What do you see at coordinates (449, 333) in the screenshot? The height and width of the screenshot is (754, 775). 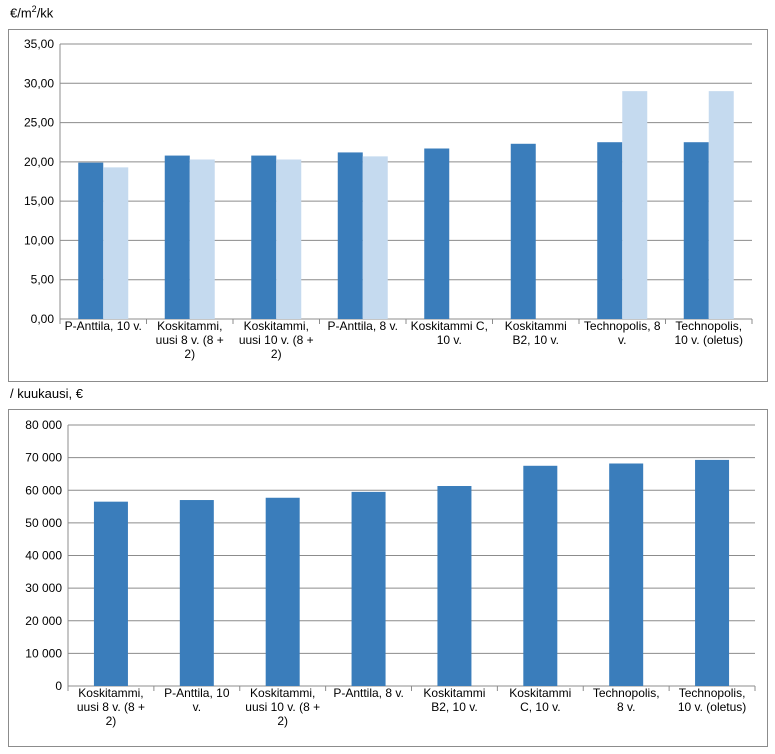 I see `chart1-category-label: Koskitammi C, 10 v.` at bounding box center [449, 333].